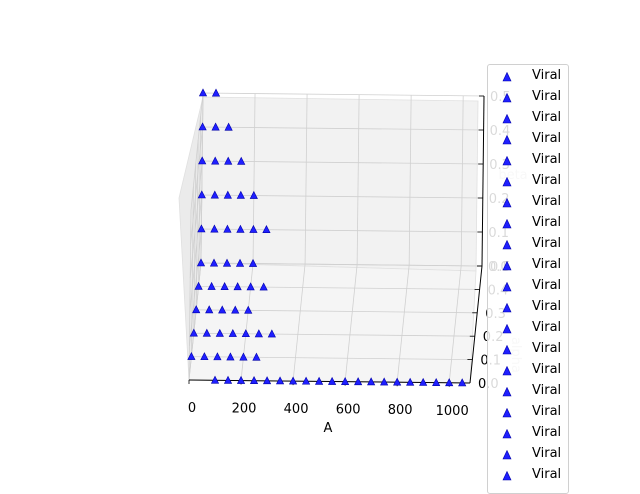  I want to click on x-tick-label: 400, so click(296, 409).